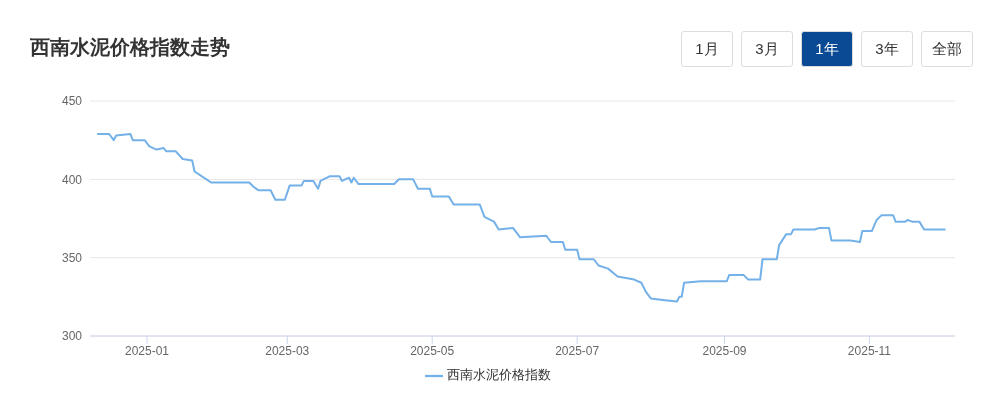  Describe the element at coordinates (130, 47) in the screenshot. I see `chart-title: 西南水泥价格指数走势` at that location.